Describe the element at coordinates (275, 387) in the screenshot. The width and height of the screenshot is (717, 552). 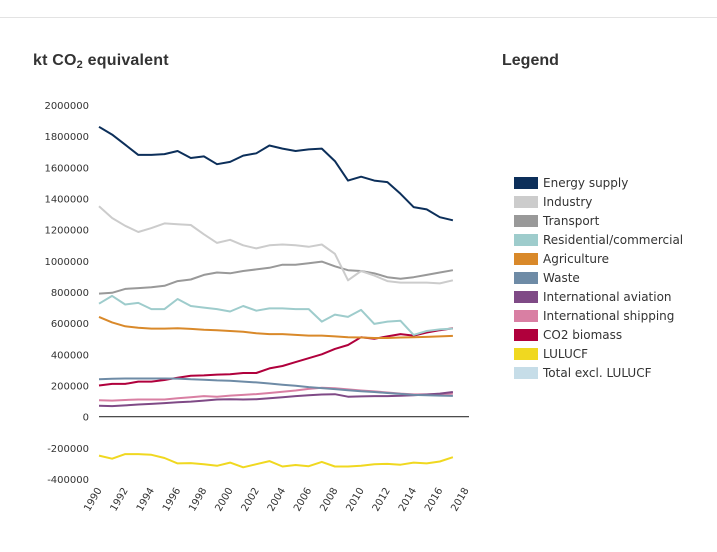
I see `series-line-waste` at that location.